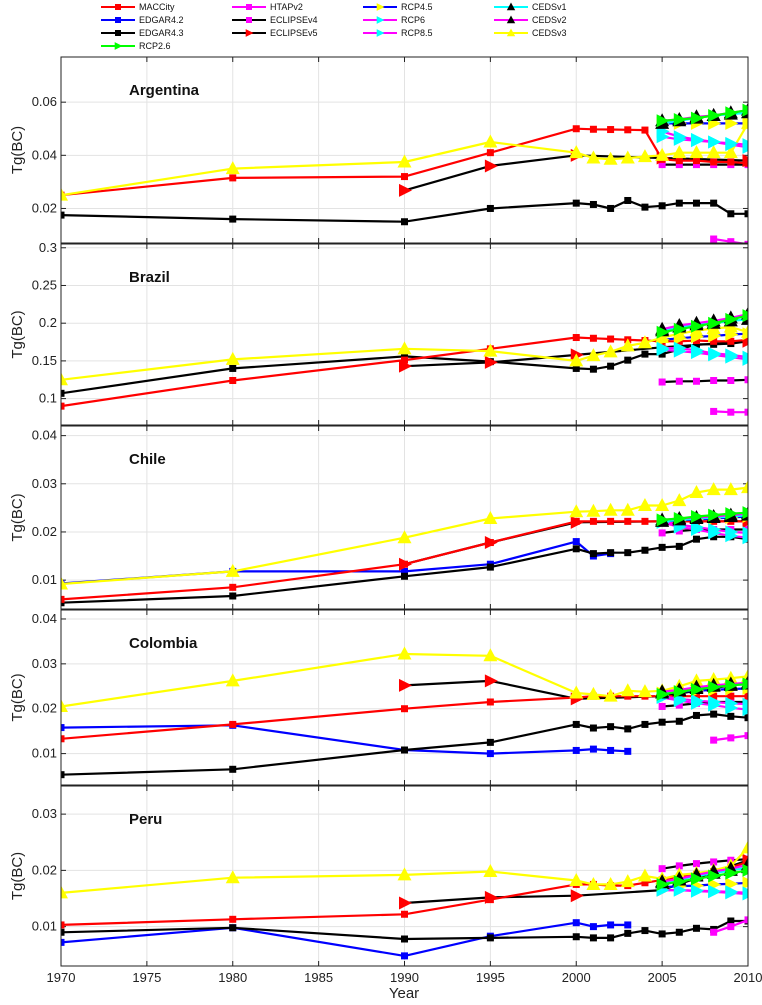 Image resolution: width=762 pixels, height=1005 pixels. What do you see at coordinates (44, 813) in the screenshot?
I see `y-tick-label: 0.03` at bounding box center [44, 813].